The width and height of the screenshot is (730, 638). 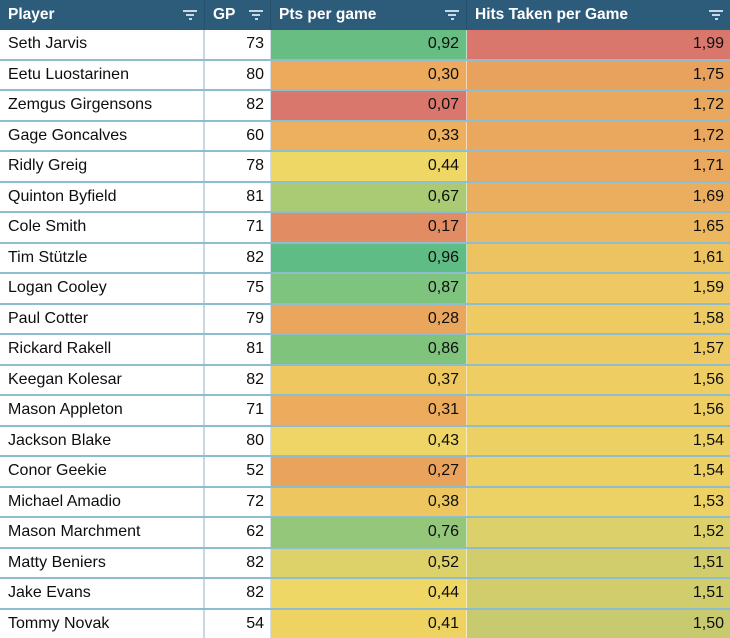 I want to click on player-name: Conor Geekie, so click(x=57, y=471).